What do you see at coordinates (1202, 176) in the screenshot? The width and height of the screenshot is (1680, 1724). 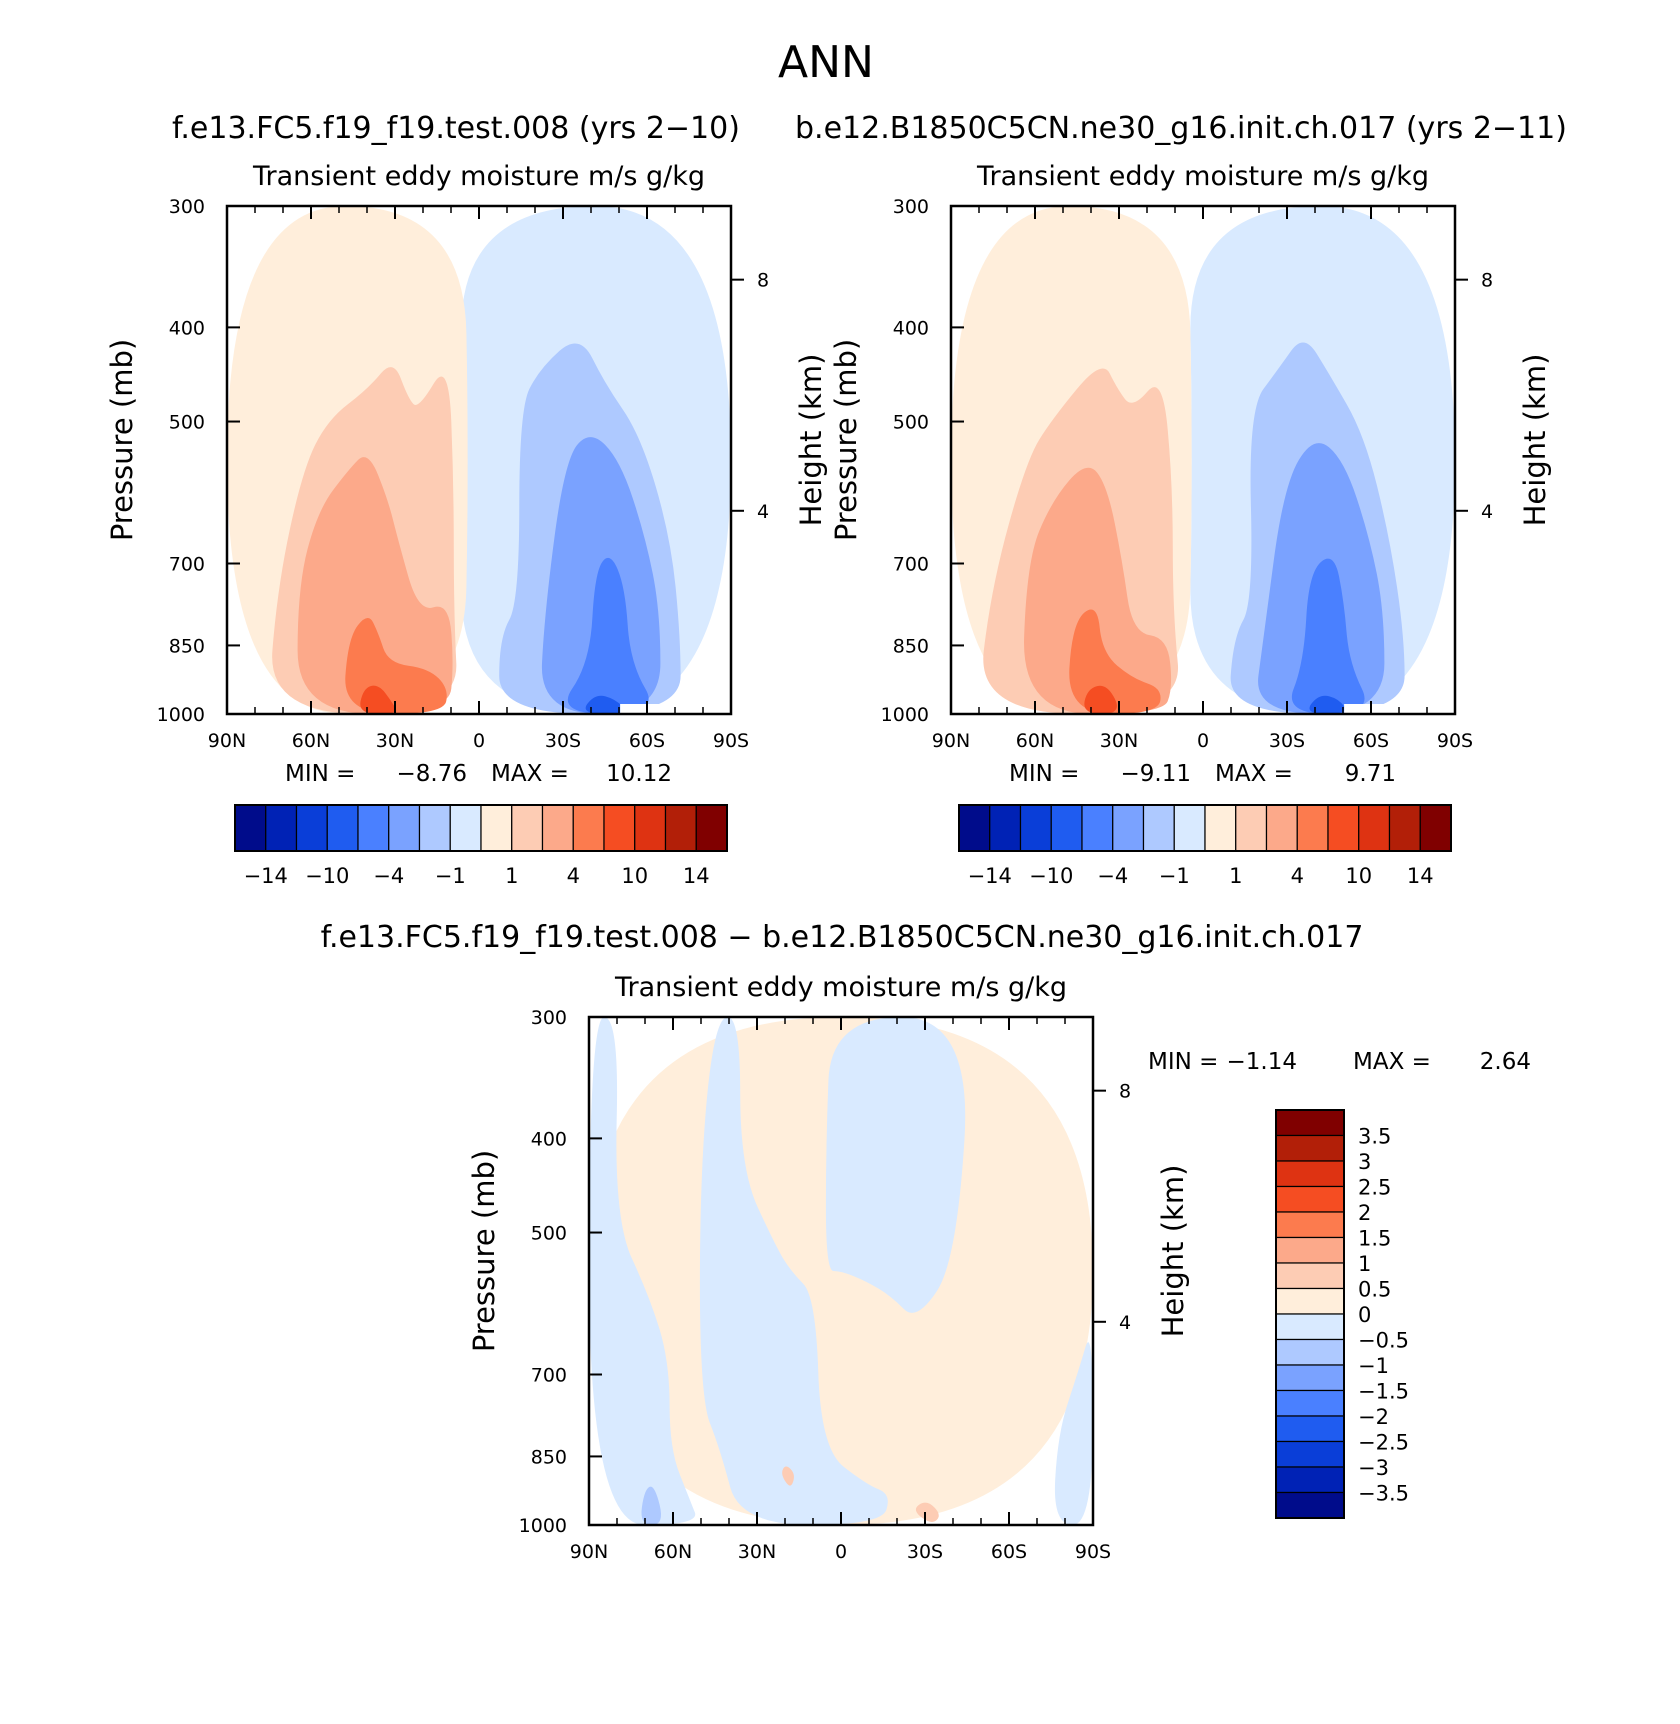 I see `right-title: Transient eddy moisture m/s g/kg` at bounding box center [1202, 176].